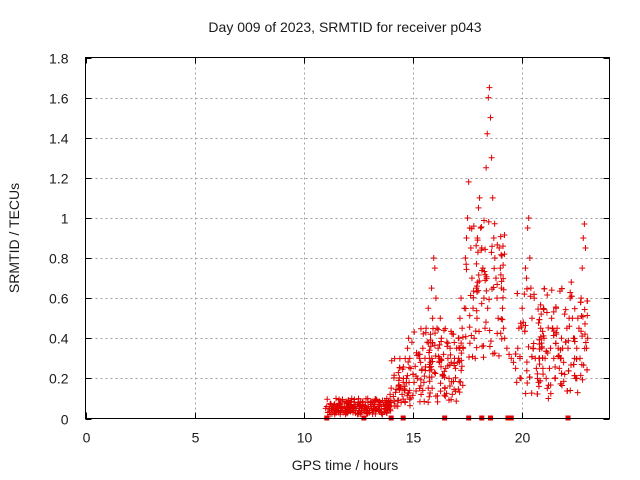  Describe the element at coordinates (59, 99) in the screenshot. I see `y-tick-label: 1.6` at that location.